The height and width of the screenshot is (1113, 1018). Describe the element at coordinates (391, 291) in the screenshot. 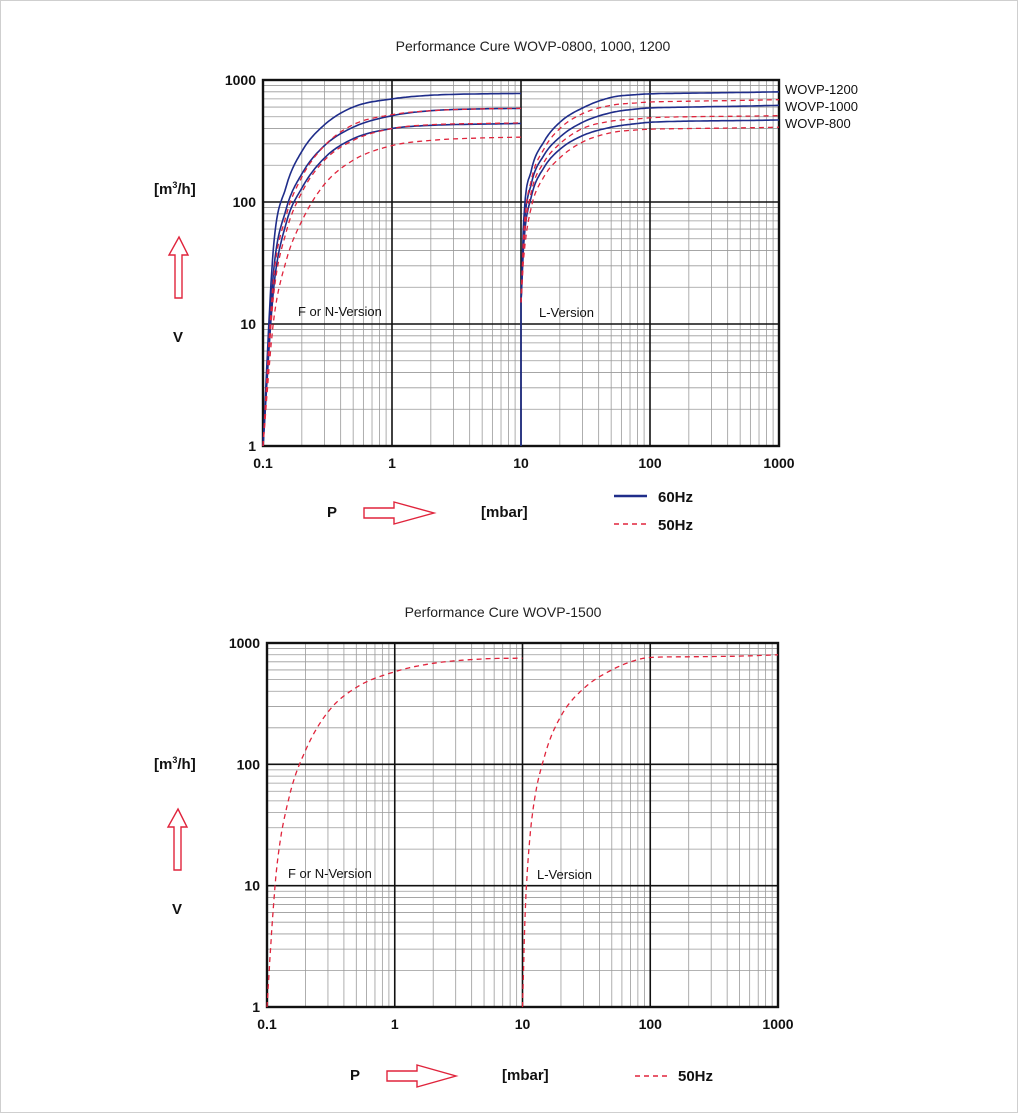

I see `curve-wovp-800-50hz-fn` at that location.